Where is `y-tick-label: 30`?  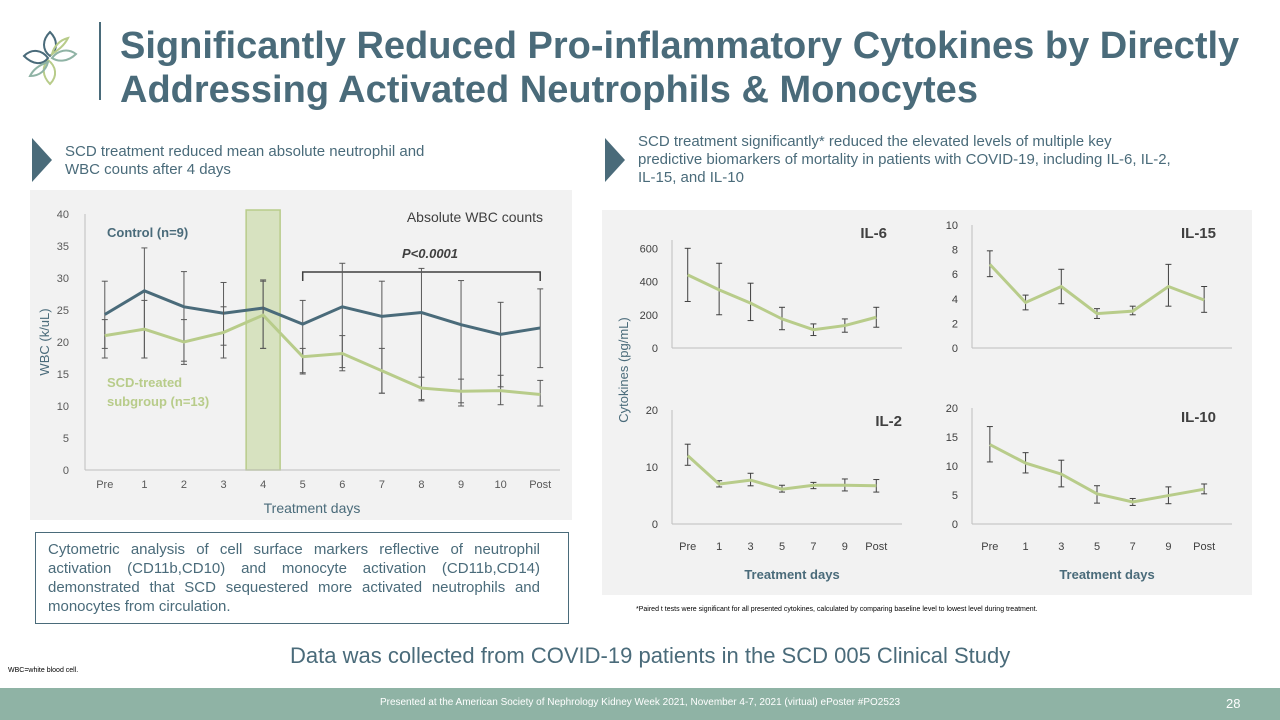
y-tick-label: 30 is located at coordinates (63, 279).